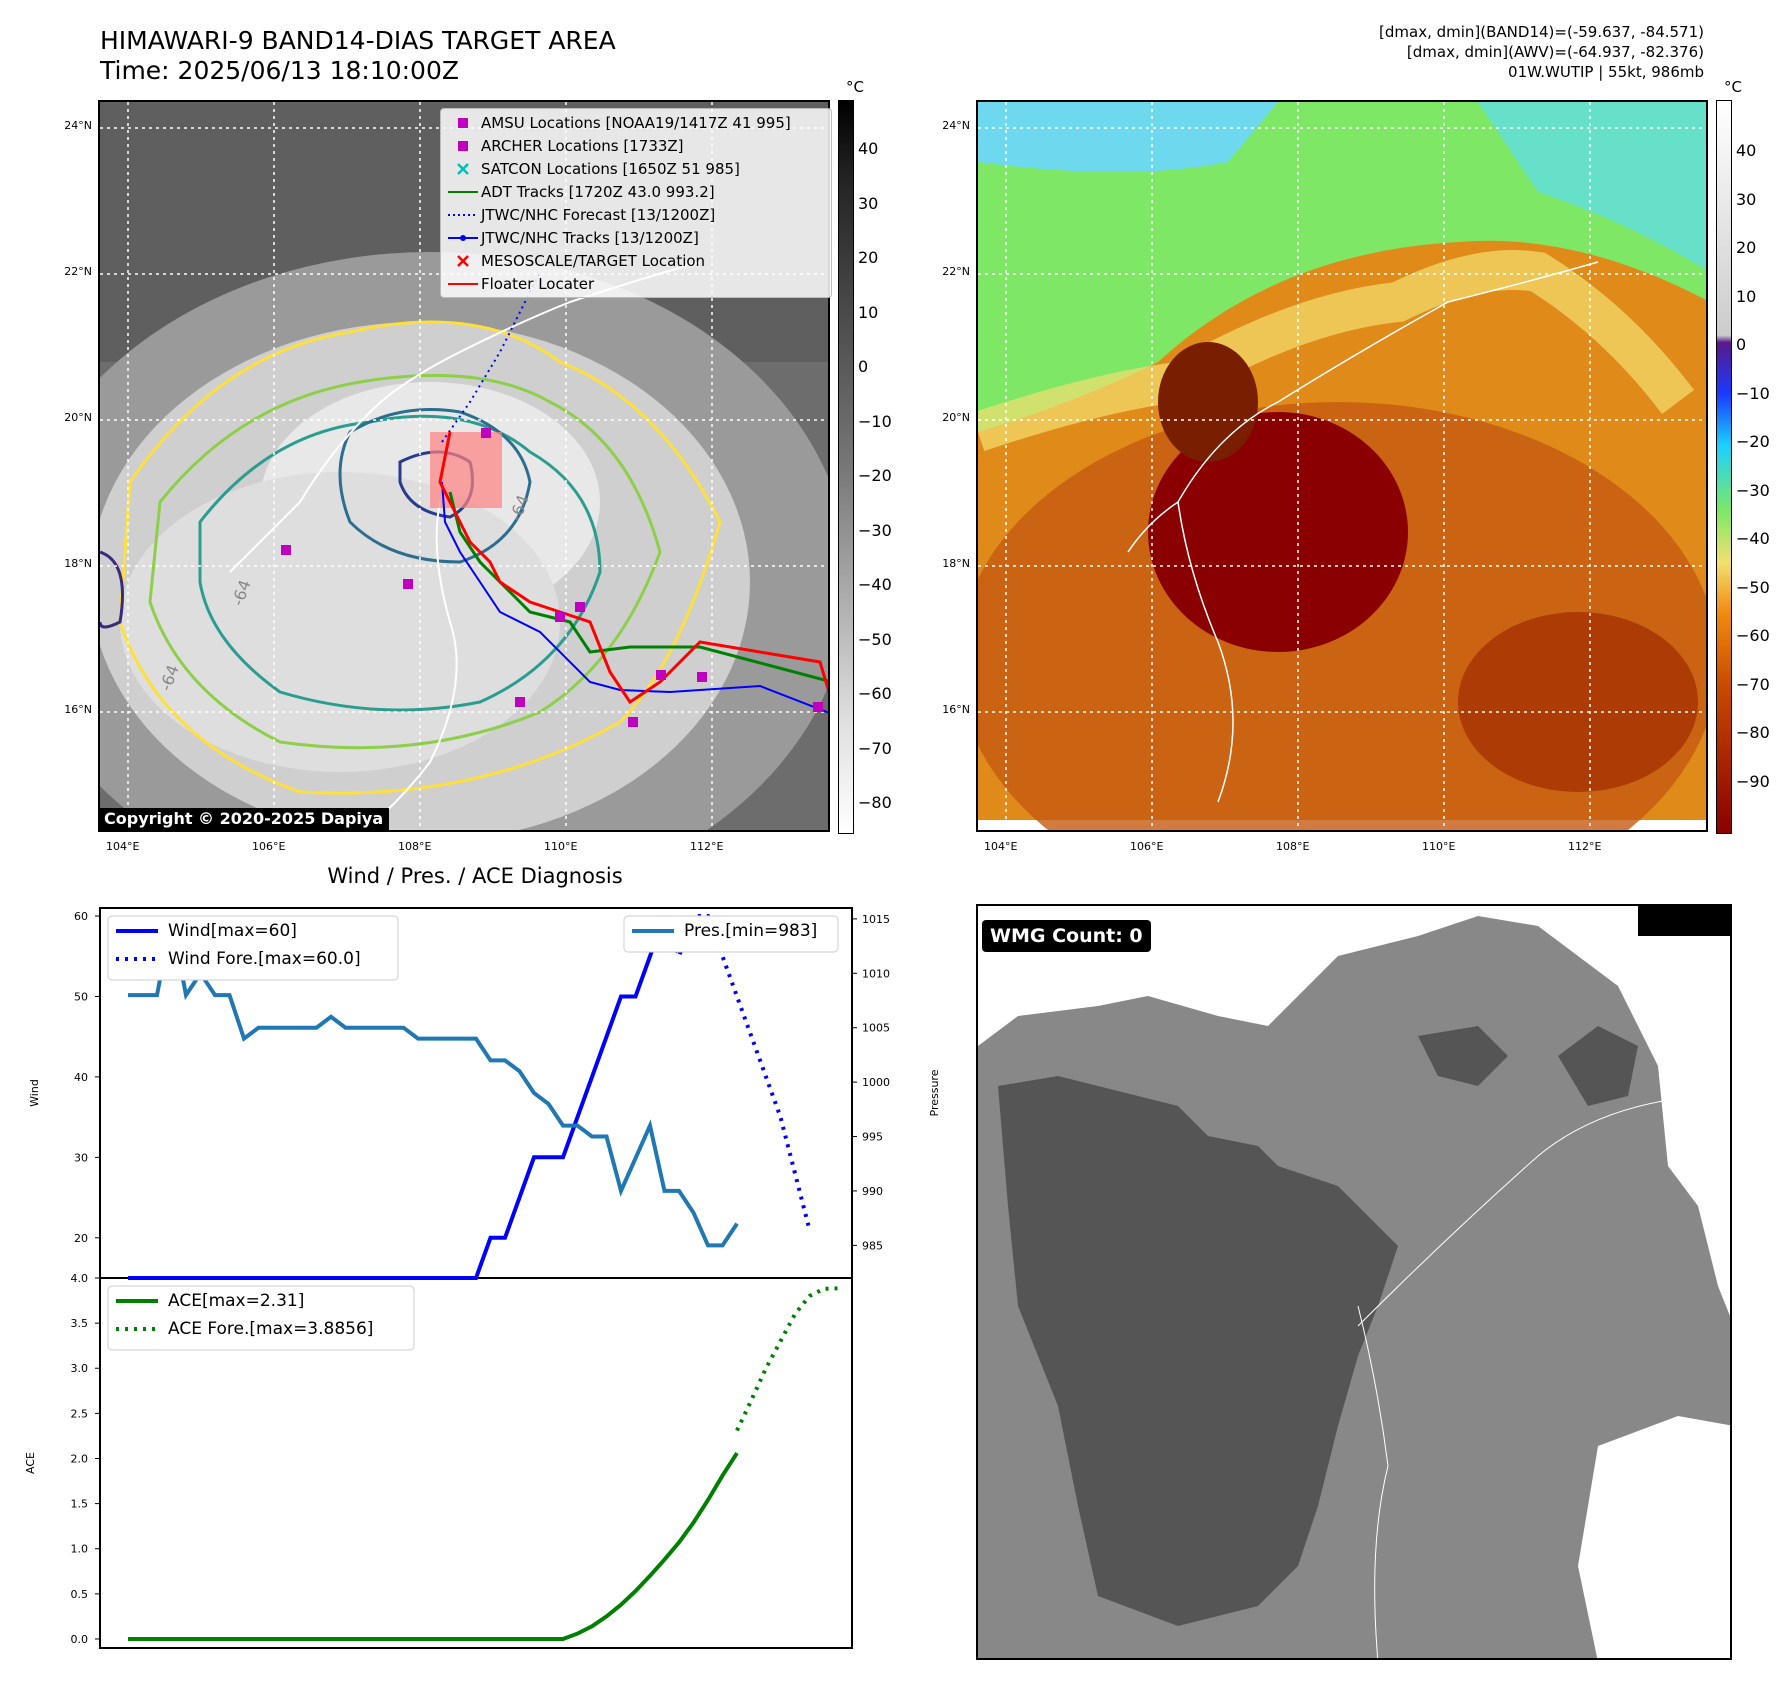 This screenshot has height=1690, width=1792. Describe the element at coordinates (1746, 247) in the screenshot. I see `colorbar-tick: 20` at that location.